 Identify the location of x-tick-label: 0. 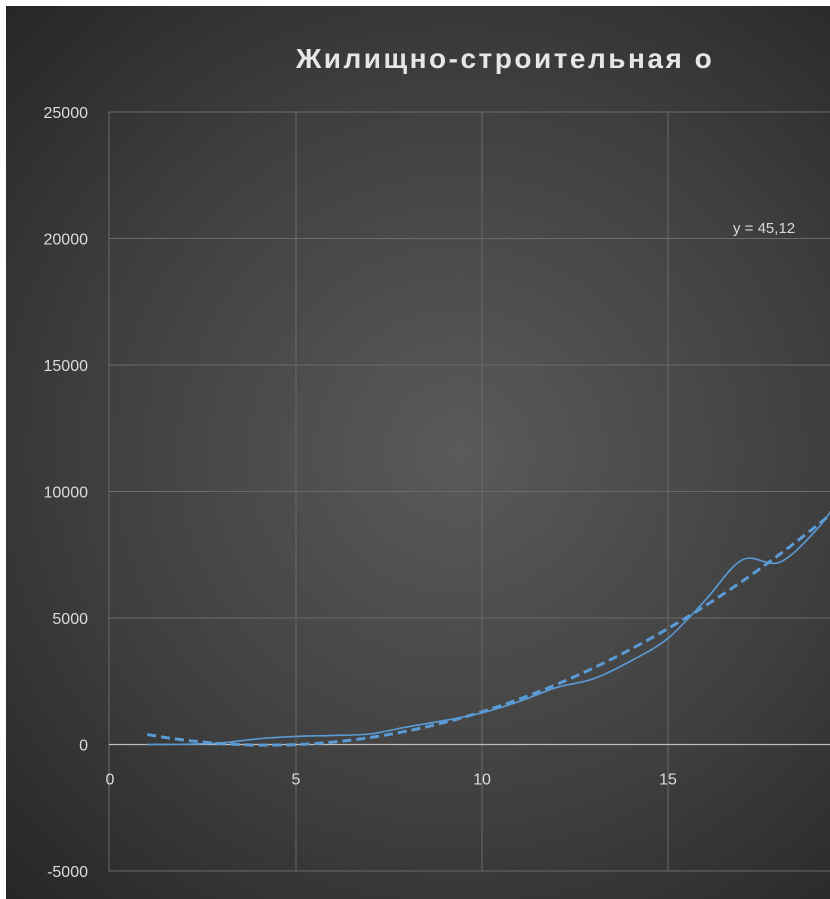
(110, 780).